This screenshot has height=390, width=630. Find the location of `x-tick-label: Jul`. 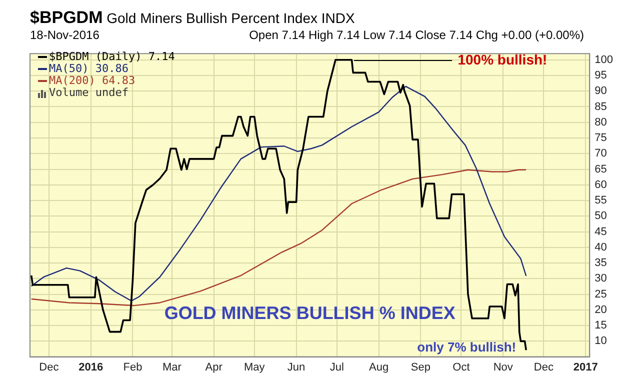

x-tick-label: Jul is located at coordinates (337, 367).